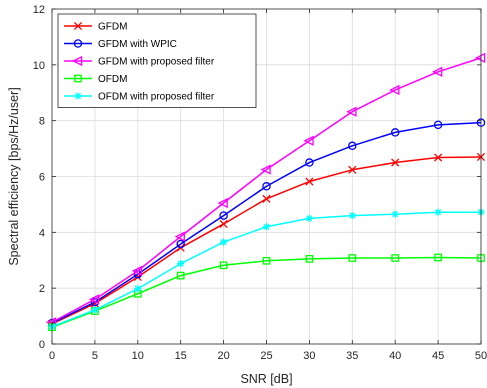 This screenshot has width=487, height=388. Describe the element at coordinates (438, 356) in the screenshot. I see `x-tick-label: 45` at that location.